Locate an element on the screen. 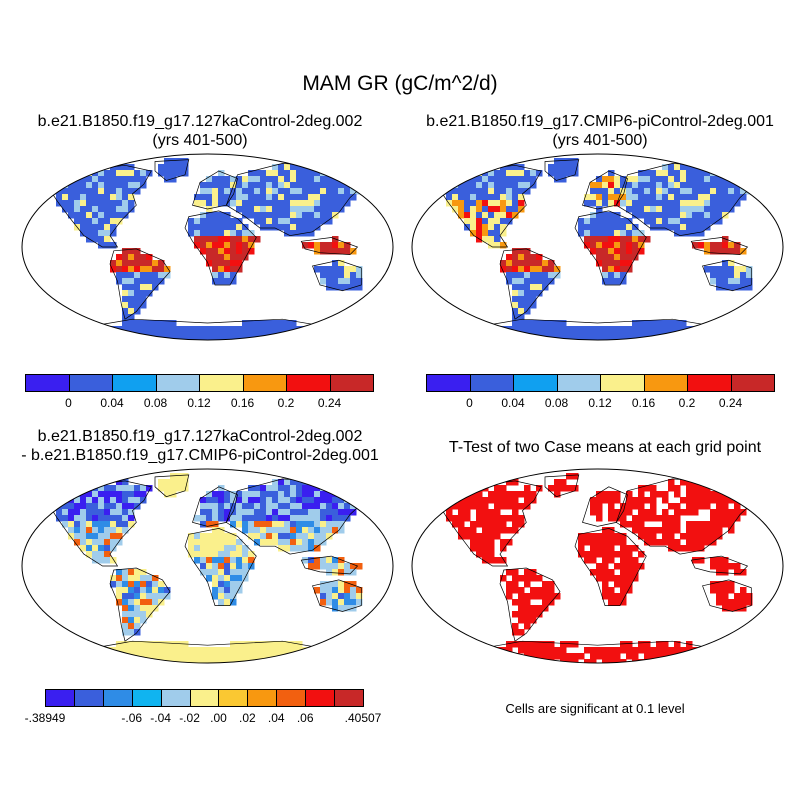 The width and height of the screenshot is (800, 800). map-panel-difference is located at coordinates (207, 566).